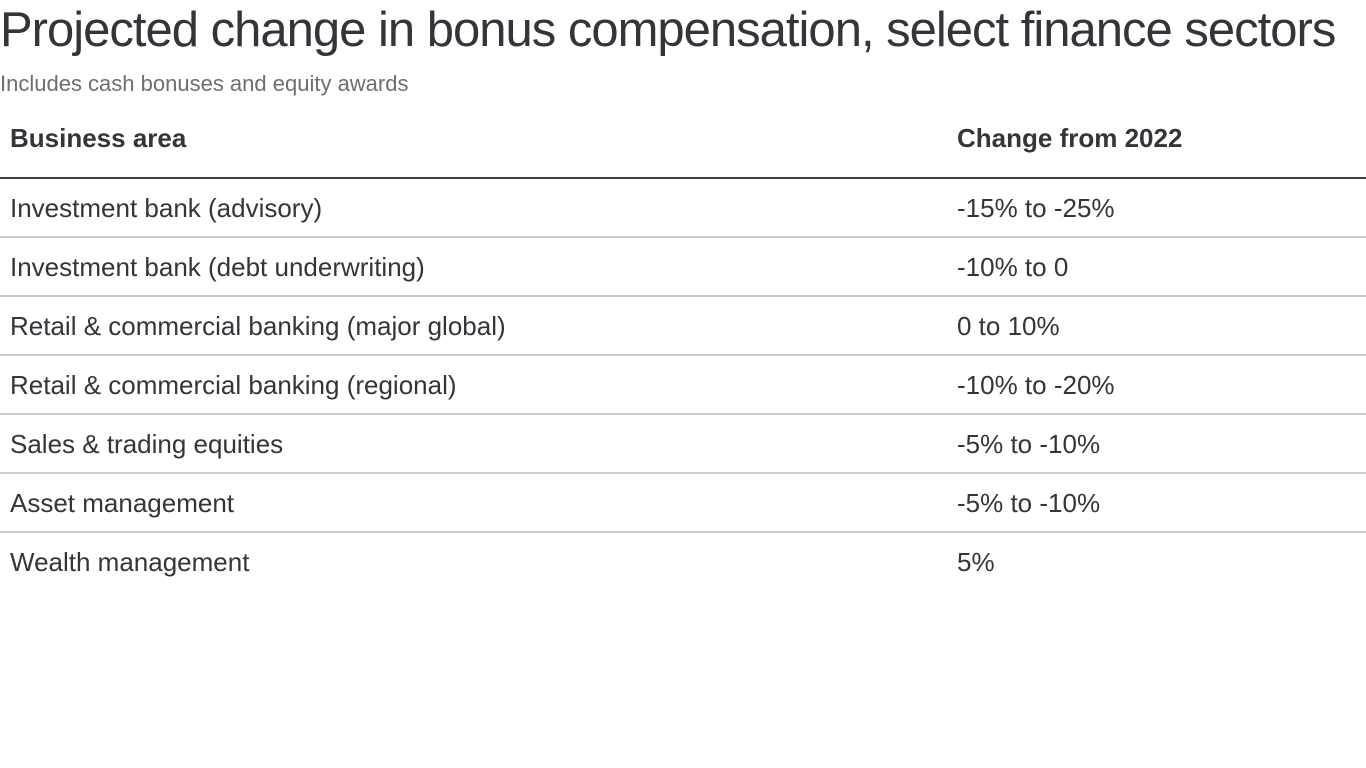 The image size is (1366, 768). What do you see at coordinates (1070, 137) in the screenshot?
I see `column-header-change-from-2022: Change from 2022` at bounding box center [1070, 137].